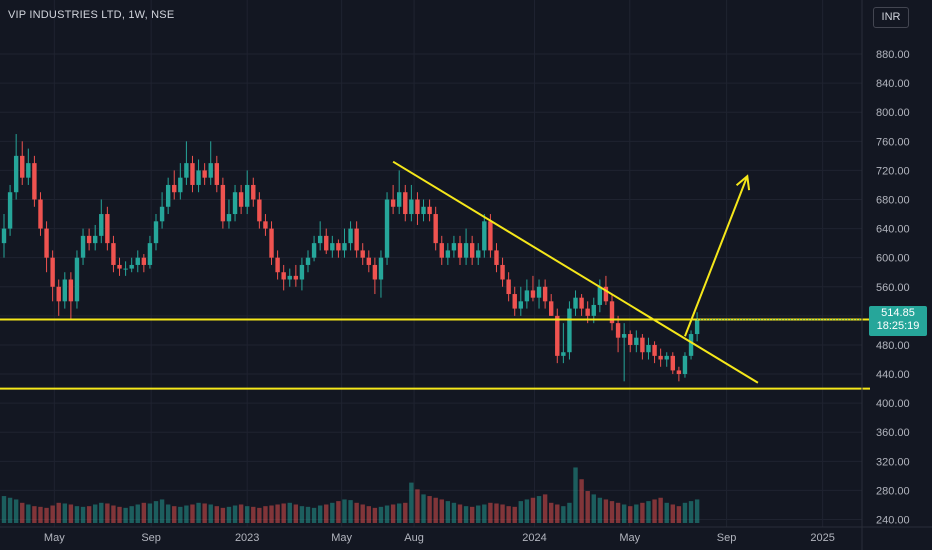 This screenshot has height=550, width=932. What do you see at coordinates (893, 201) in the screenshot?
I see `price-axis-label: 680.00` at bounding box center [893, 201].